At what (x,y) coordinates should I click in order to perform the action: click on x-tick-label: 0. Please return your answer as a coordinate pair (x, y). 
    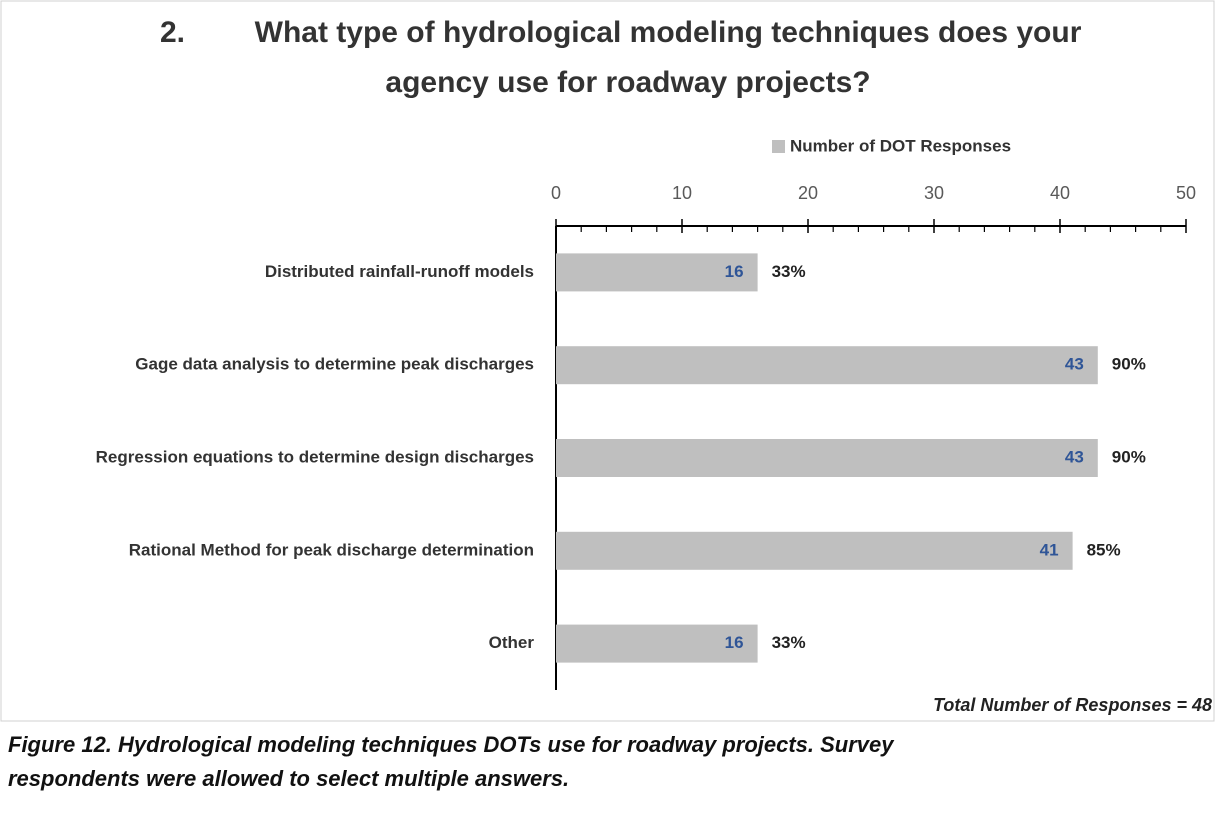
    Looking at the image, I should click on (556, 193).